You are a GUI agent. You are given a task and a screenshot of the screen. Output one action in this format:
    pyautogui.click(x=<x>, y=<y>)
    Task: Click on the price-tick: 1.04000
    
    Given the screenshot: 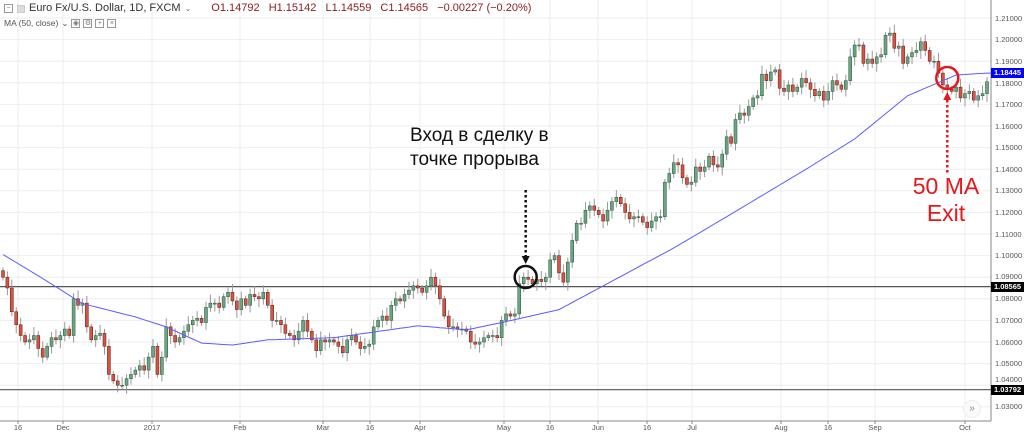 What is the action you would take?
    pyautogui.click(x=1009, y=379)
    